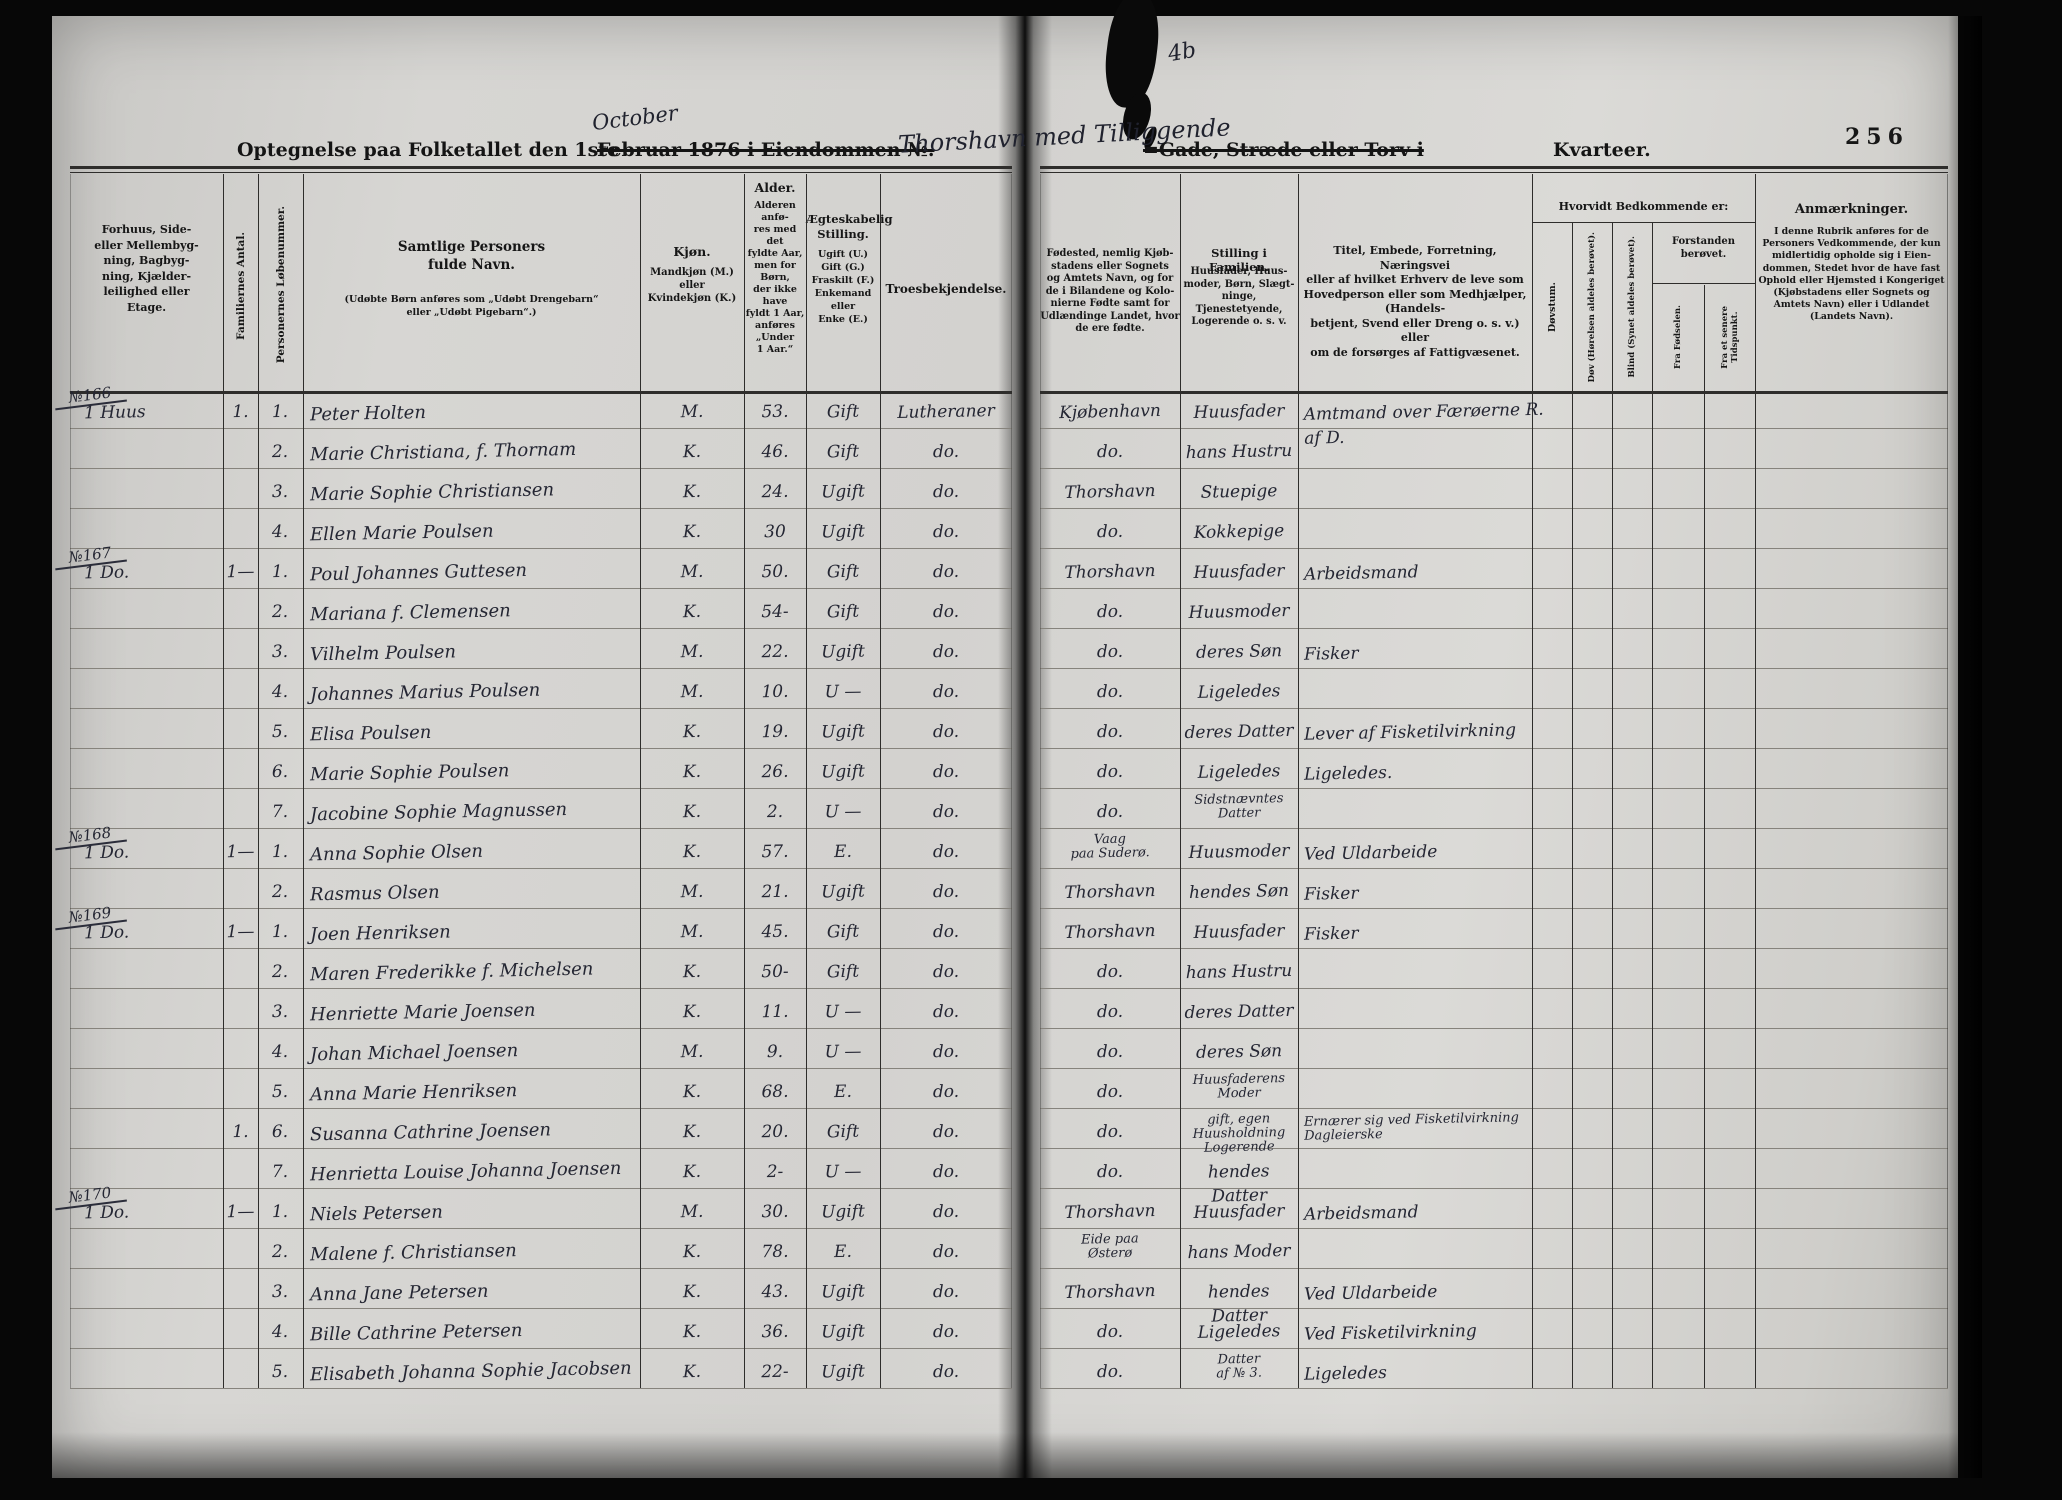 The image size is (2062, 1500). I want to click on cell-fodested: Eide paa Østerø, so click(1109, 1246).